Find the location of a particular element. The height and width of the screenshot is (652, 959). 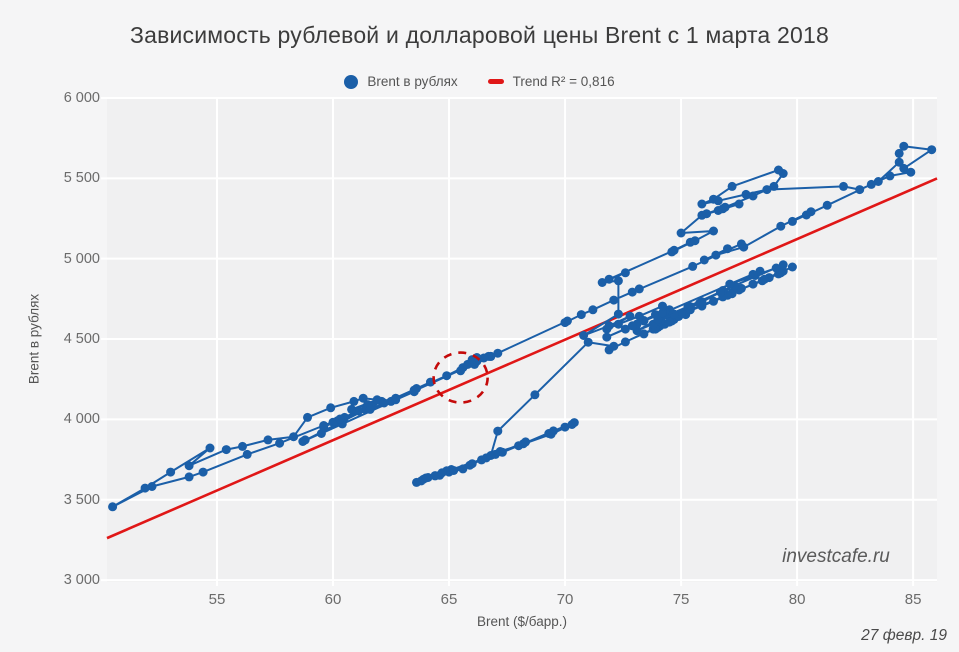

x-tick-label: 75 is located at coordinates (681, 599).